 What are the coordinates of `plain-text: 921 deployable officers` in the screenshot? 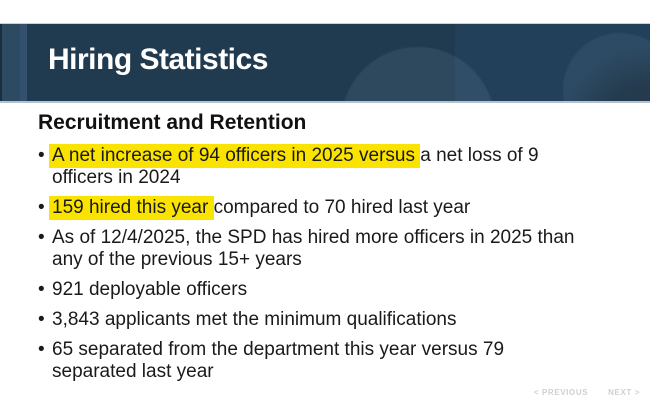 It's located at (150, 289).